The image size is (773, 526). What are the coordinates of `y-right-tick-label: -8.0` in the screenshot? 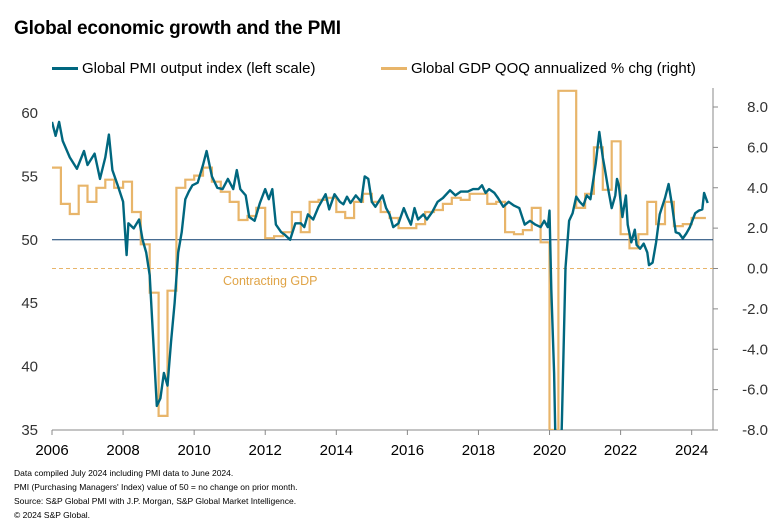 It's located at (755, 430).